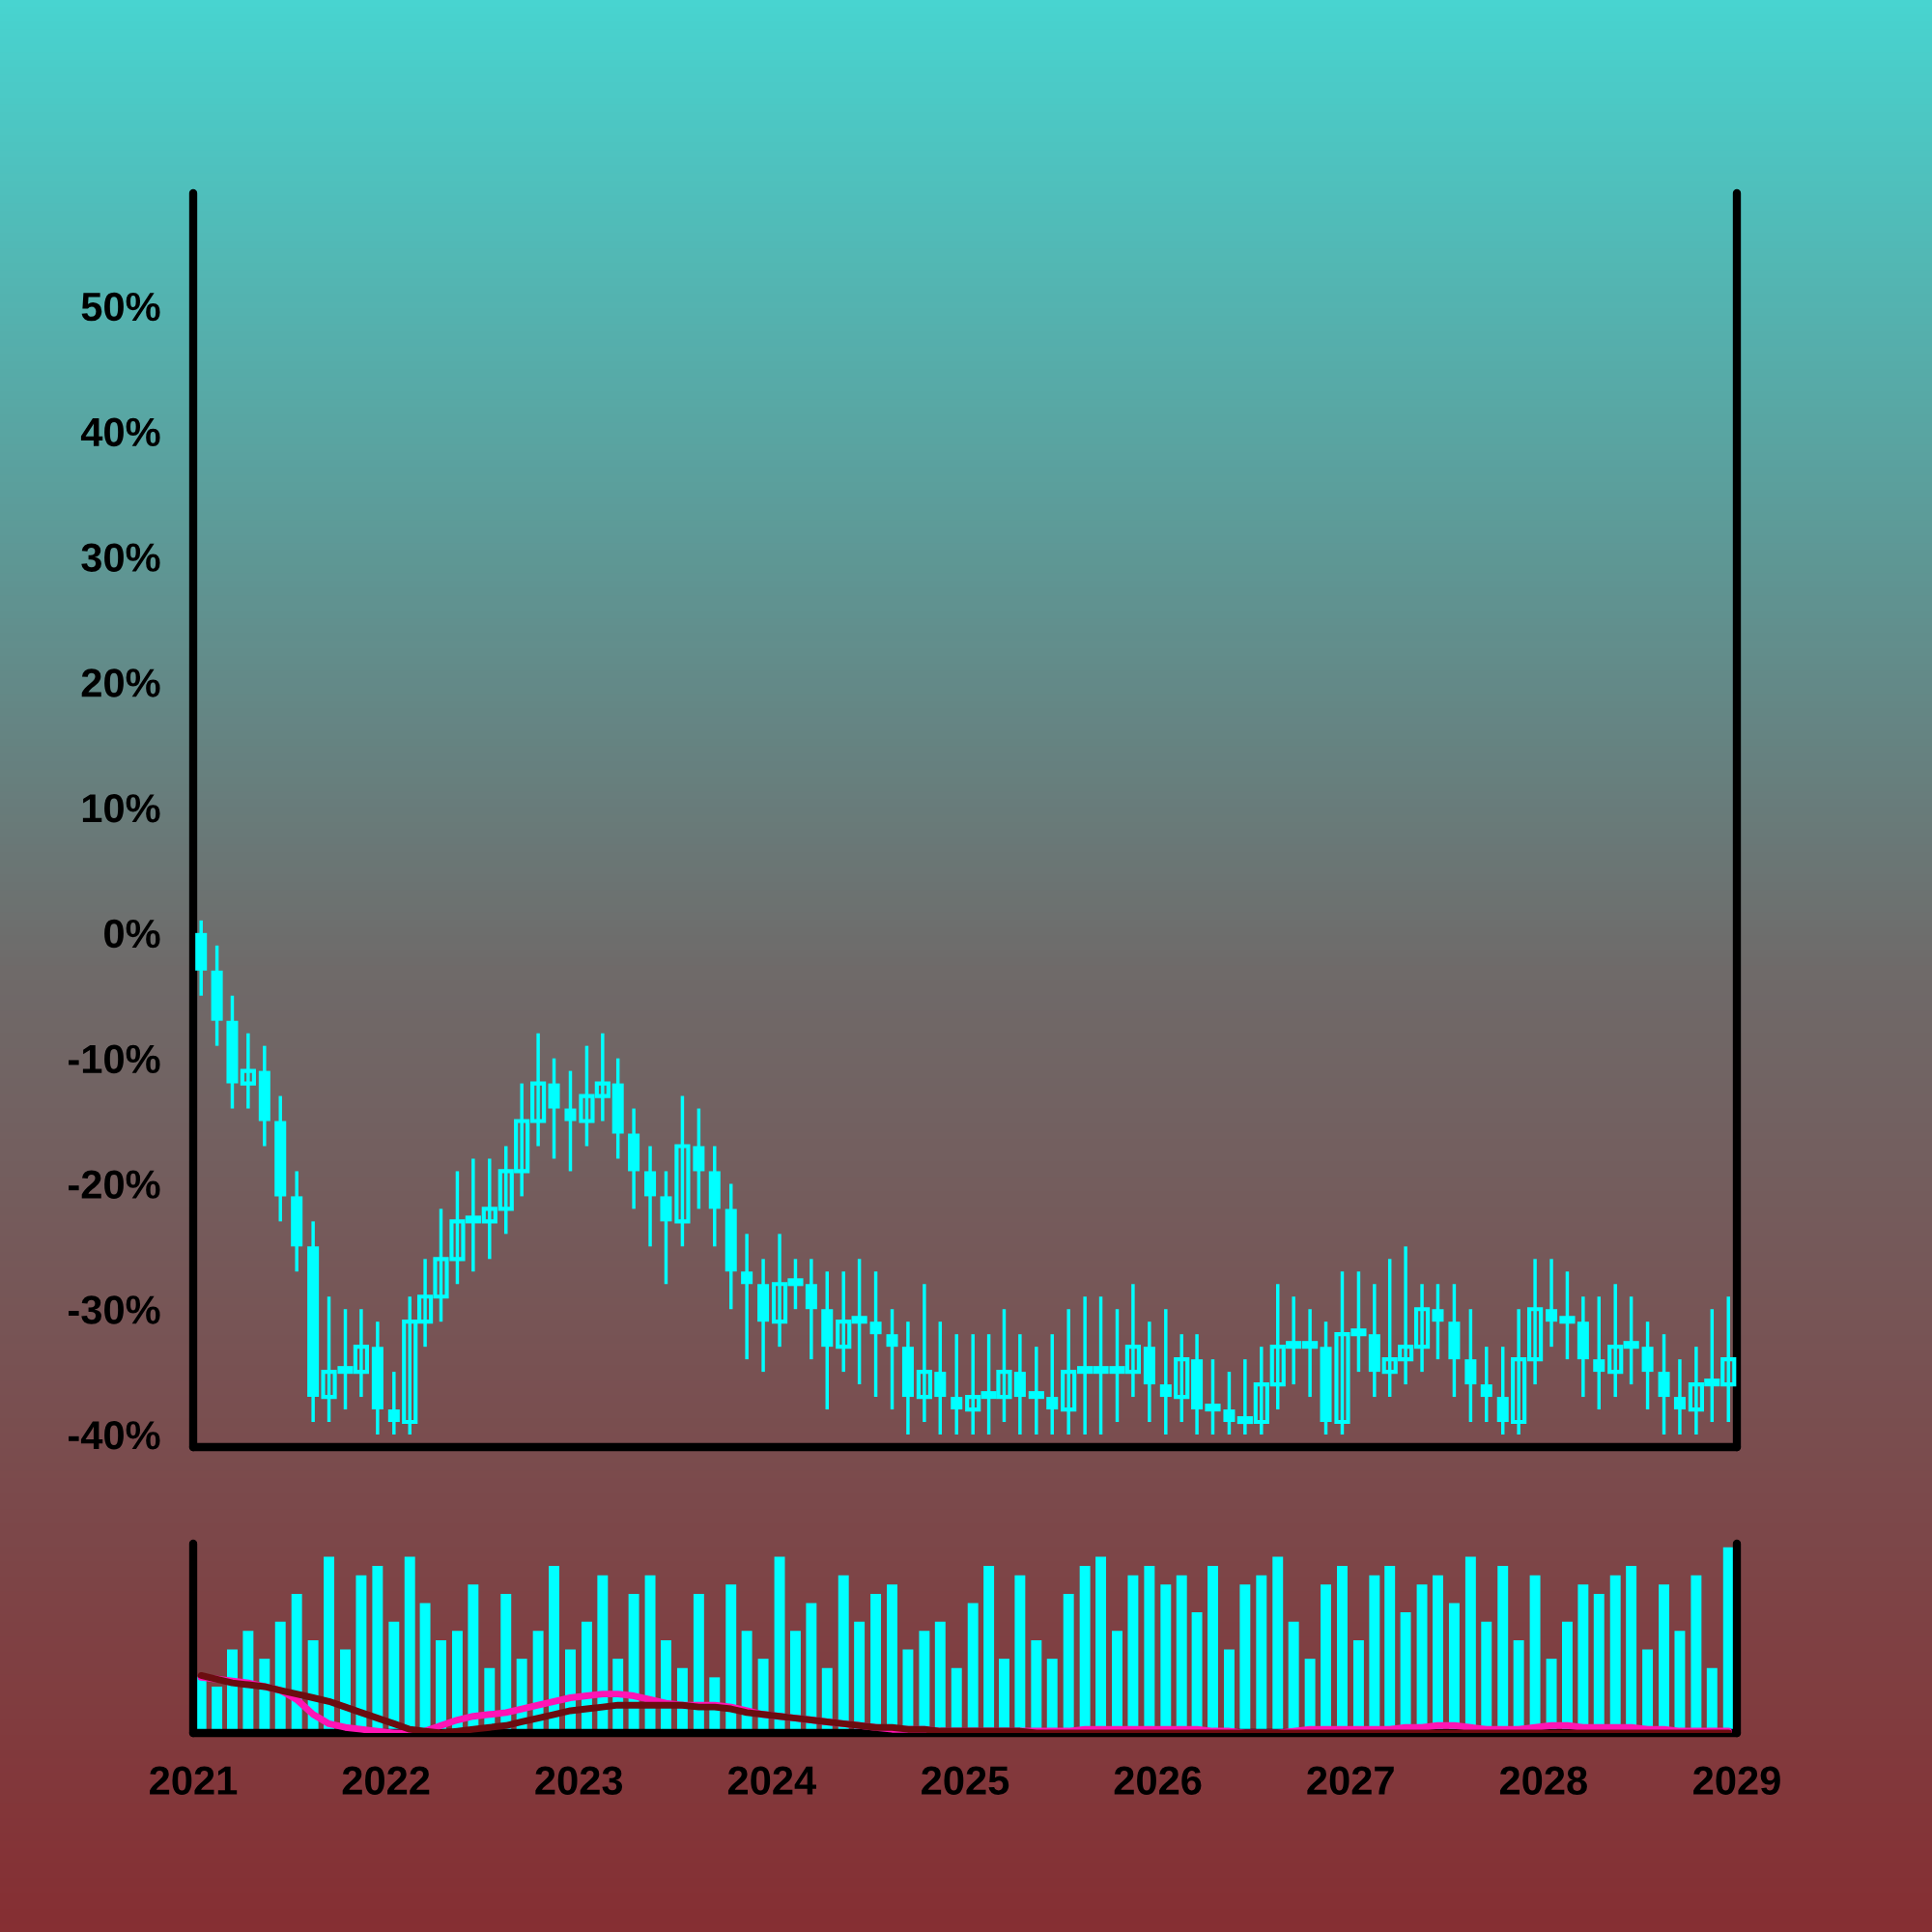  Describe the element at coordinates (120, 682) in the screenshot. I see `y-tick-label: 20%` at that location.